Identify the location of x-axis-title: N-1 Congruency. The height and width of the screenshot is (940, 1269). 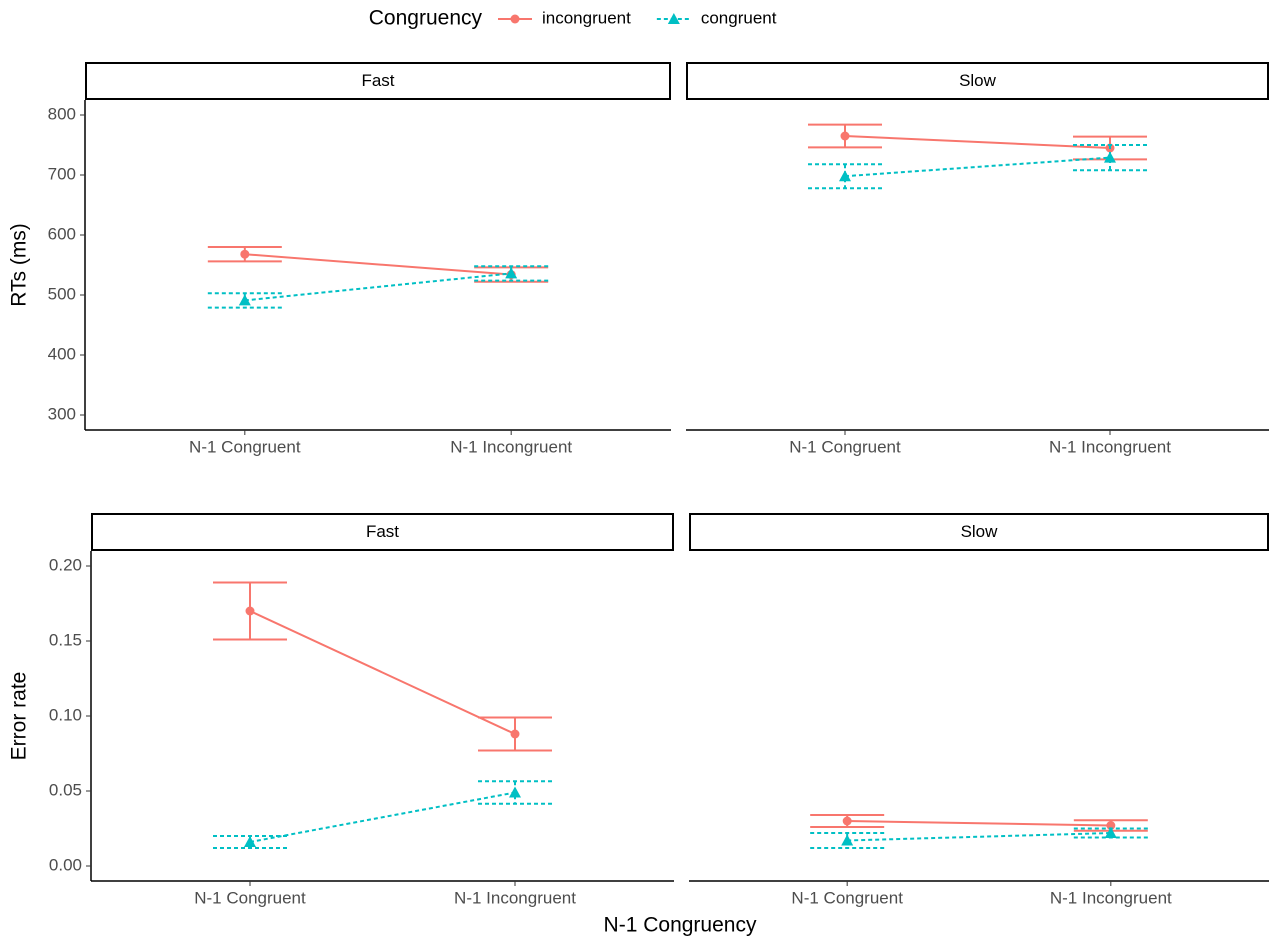
(680, 925).